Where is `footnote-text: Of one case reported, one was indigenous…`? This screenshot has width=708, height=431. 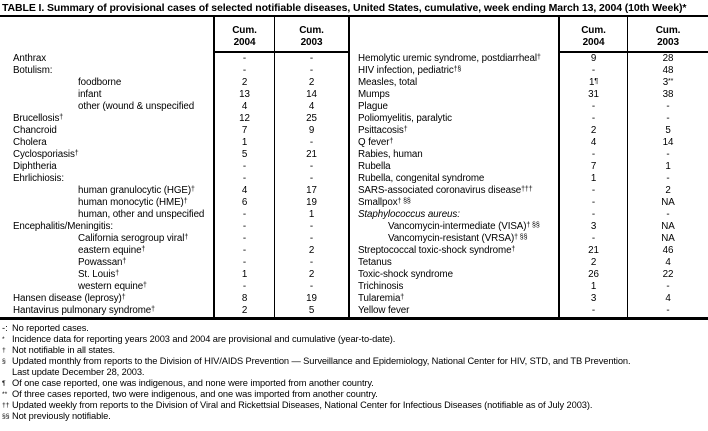
footnote-text: Of one case reported, one was indigenous… is located at coordinates (193, 383).